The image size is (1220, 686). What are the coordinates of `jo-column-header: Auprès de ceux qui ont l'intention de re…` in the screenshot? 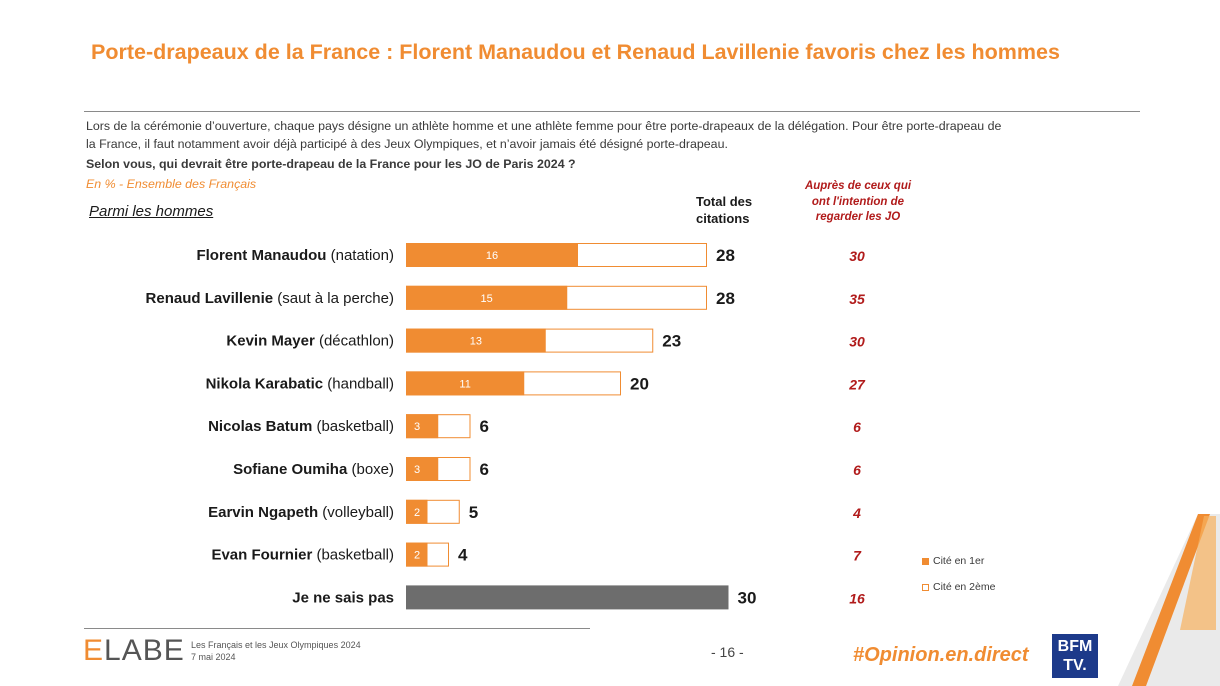 It's located at (858, 202).